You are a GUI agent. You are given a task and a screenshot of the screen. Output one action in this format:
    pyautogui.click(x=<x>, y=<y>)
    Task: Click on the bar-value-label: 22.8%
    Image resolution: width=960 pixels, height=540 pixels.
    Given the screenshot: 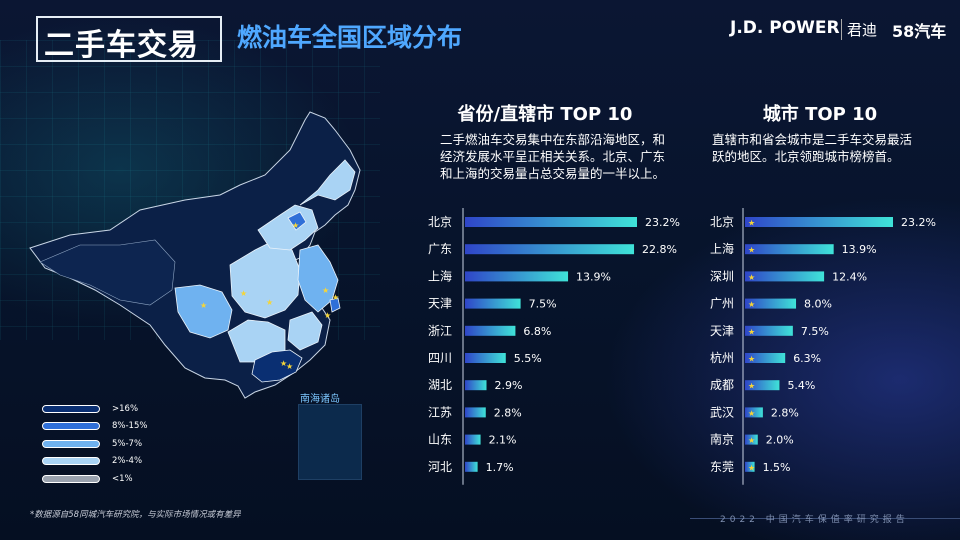 What is the action you would take?
    pyautogui.click(x=659, y=249)
    